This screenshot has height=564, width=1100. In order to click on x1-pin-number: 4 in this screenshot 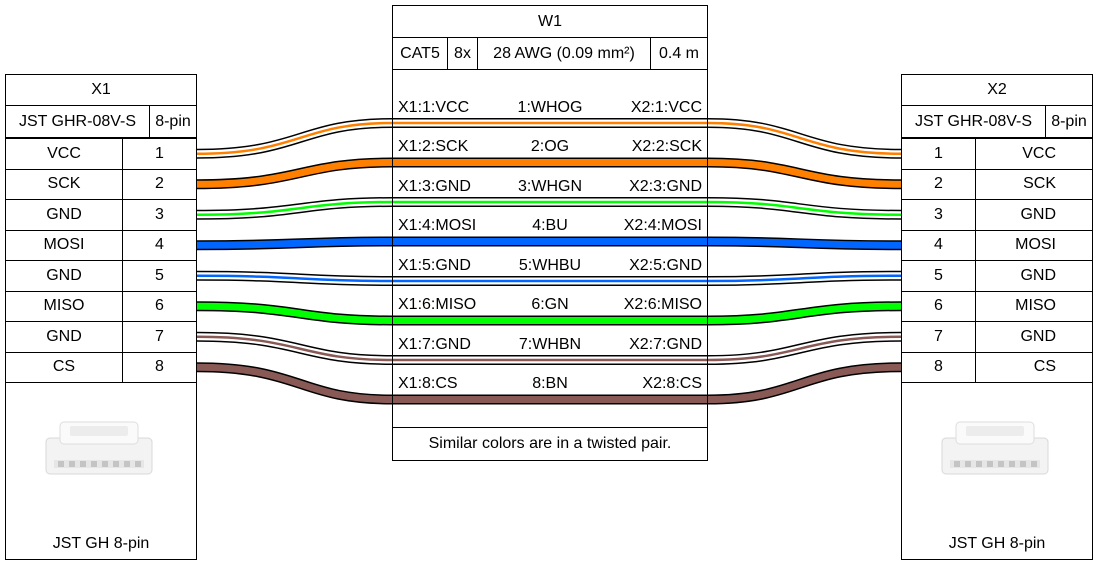, I will do `click(159, 245)`.